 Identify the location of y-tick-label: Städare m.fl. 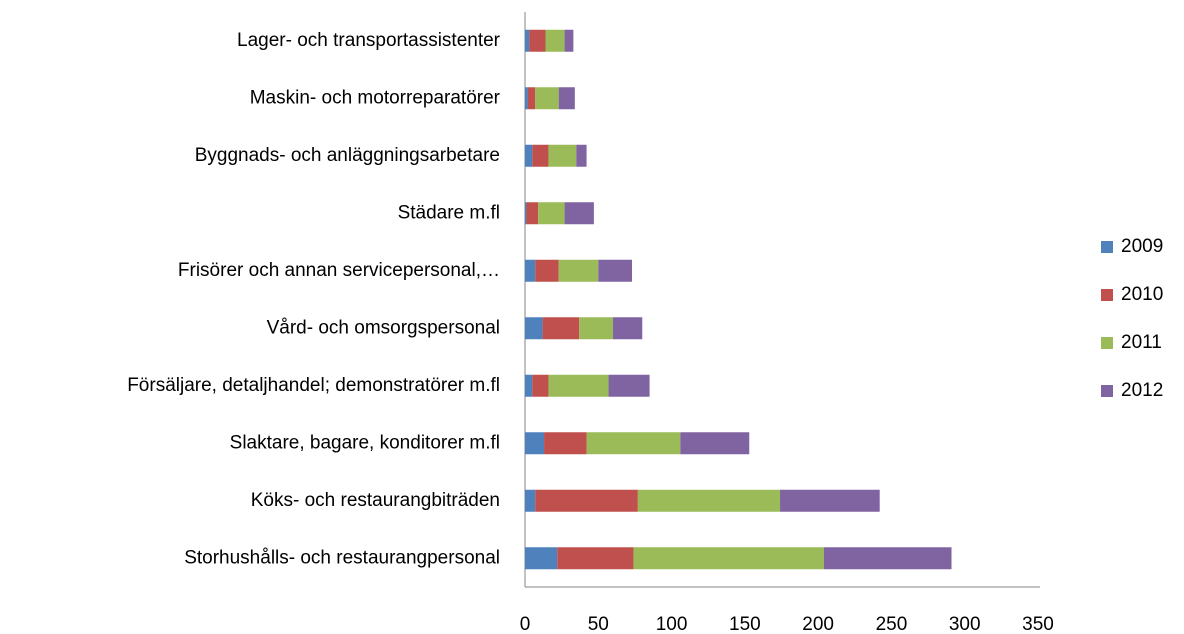
(449, 212).